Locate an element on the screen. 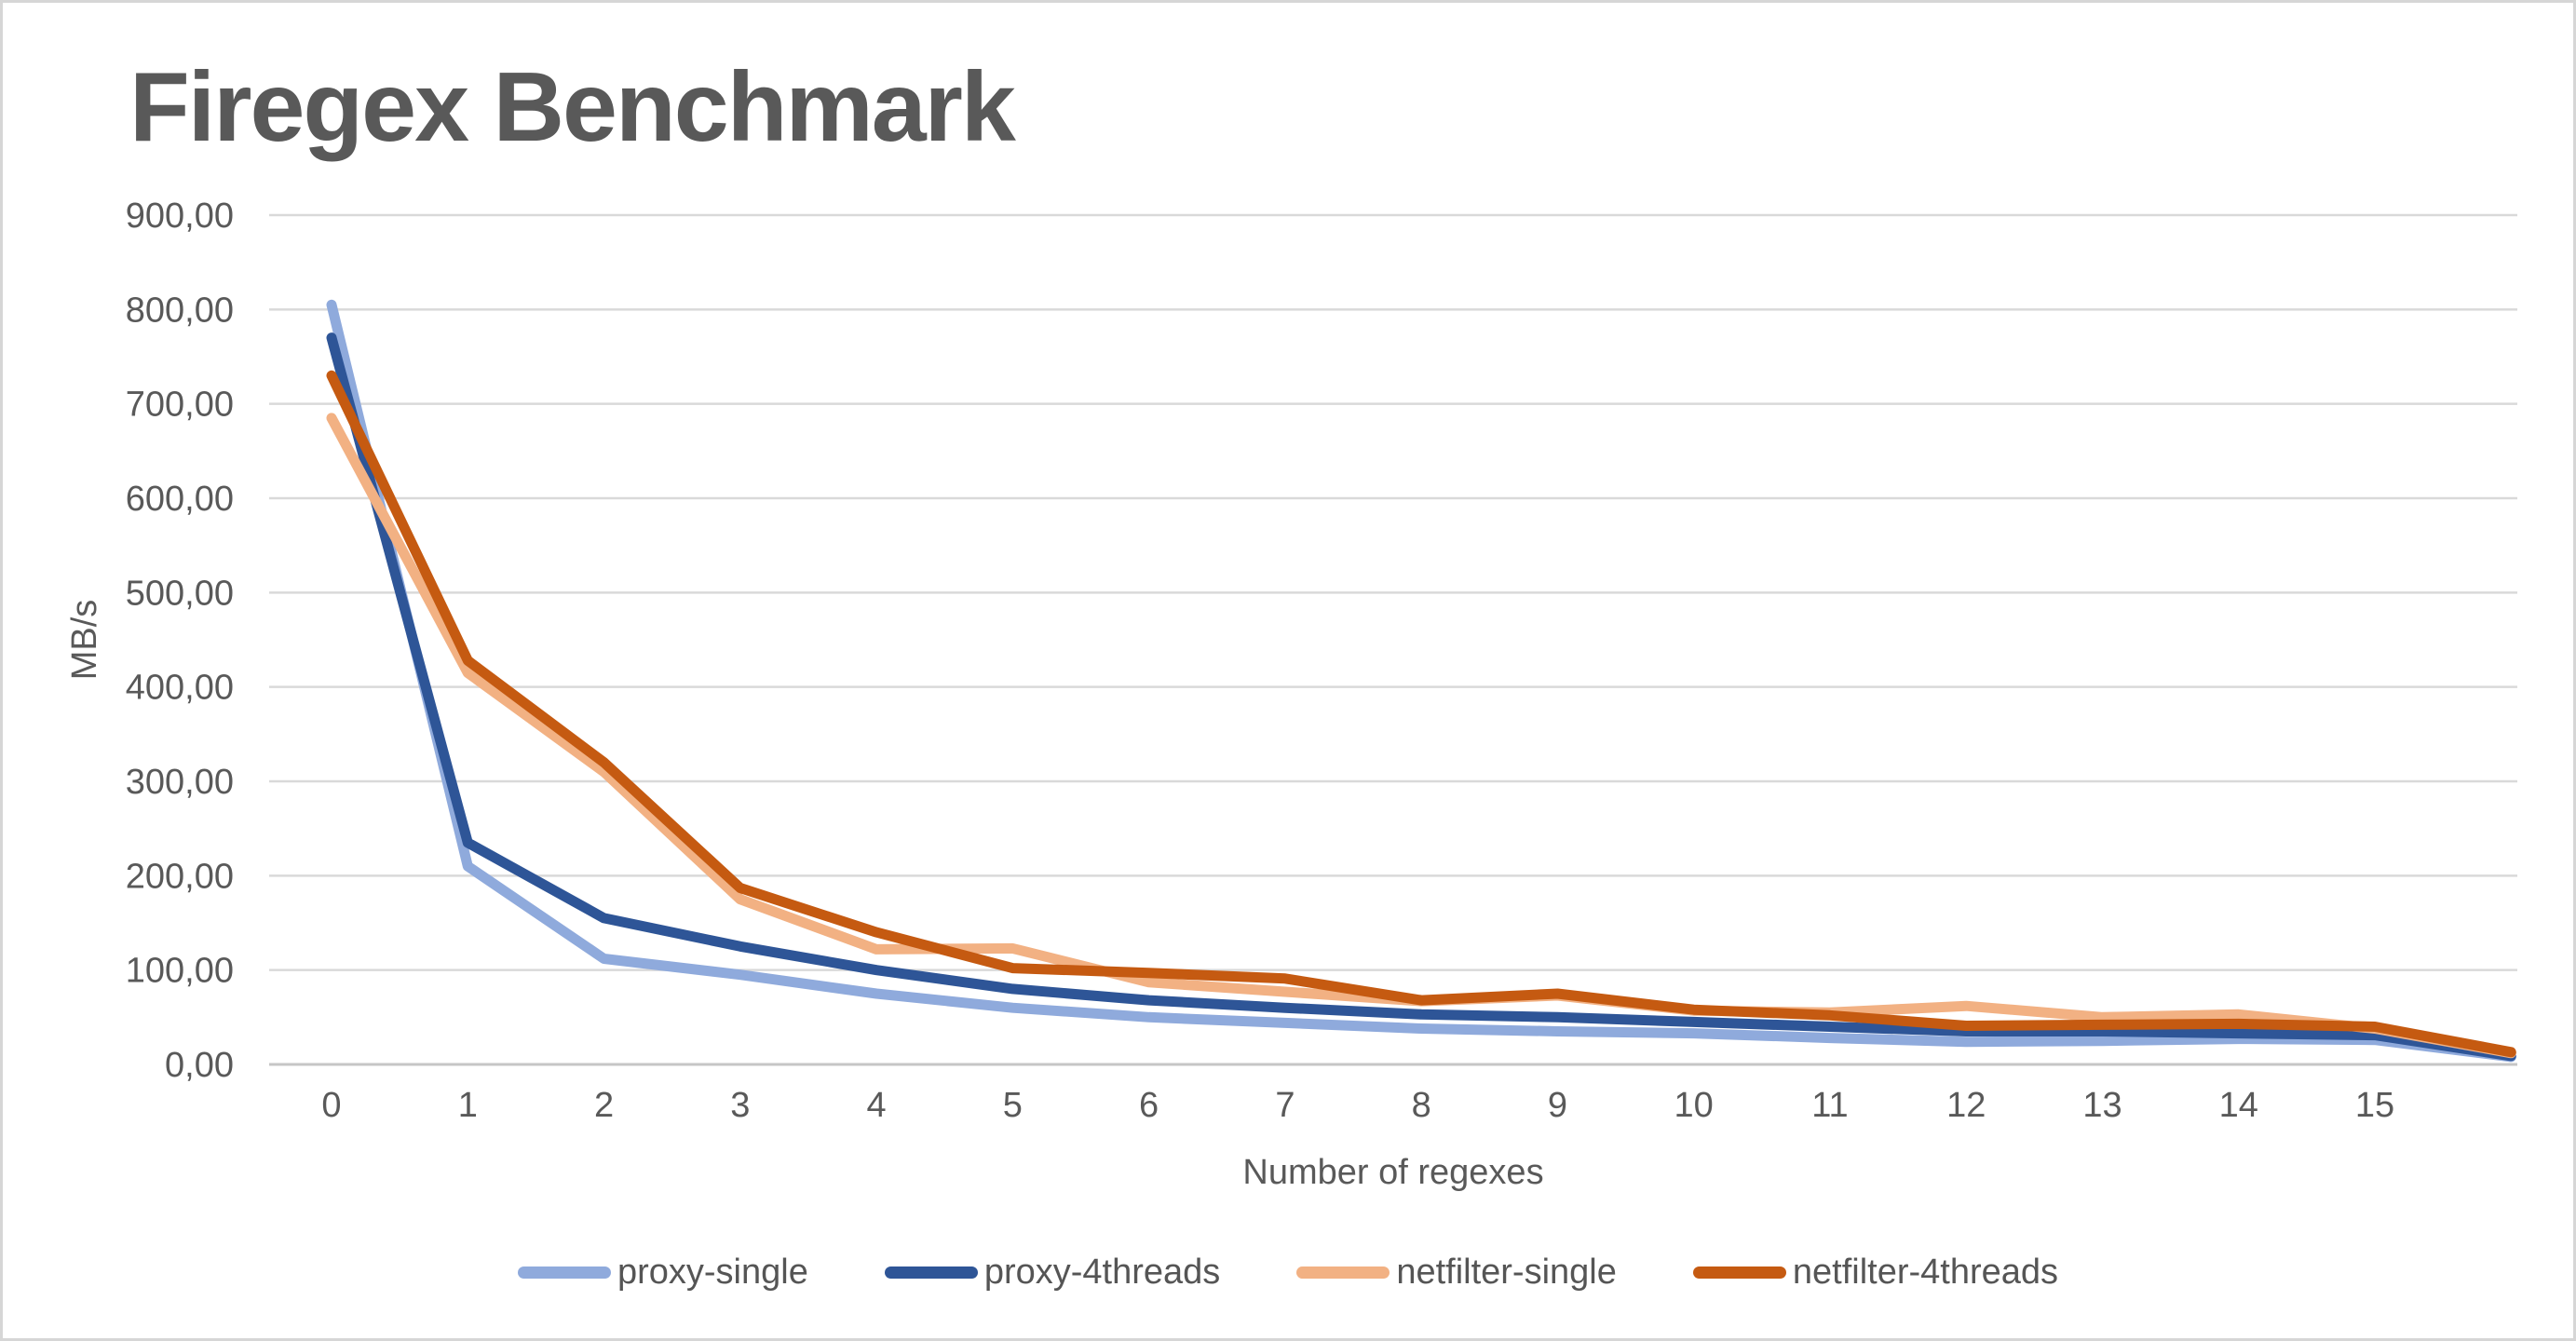 Image resolution: width=2576 pixels, height=1341 pixels. legend-label: proxy-single is located at coordinates (712, 1272).